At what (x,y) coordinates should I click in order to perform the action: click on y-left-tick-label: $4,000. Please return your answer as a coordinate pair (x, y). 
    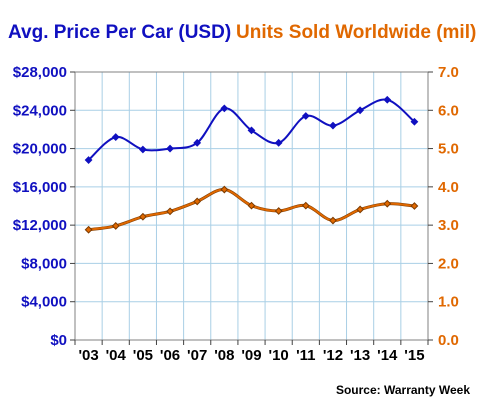
    Looking at the image, I should click on (44, 302).